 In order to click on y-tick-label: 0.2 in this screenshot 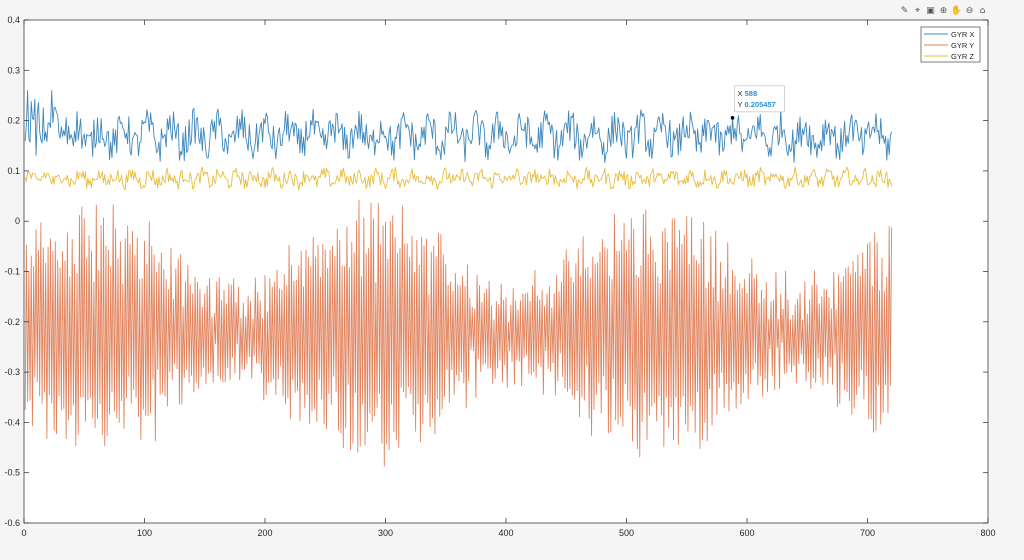, I will do `click(13, 121)`.